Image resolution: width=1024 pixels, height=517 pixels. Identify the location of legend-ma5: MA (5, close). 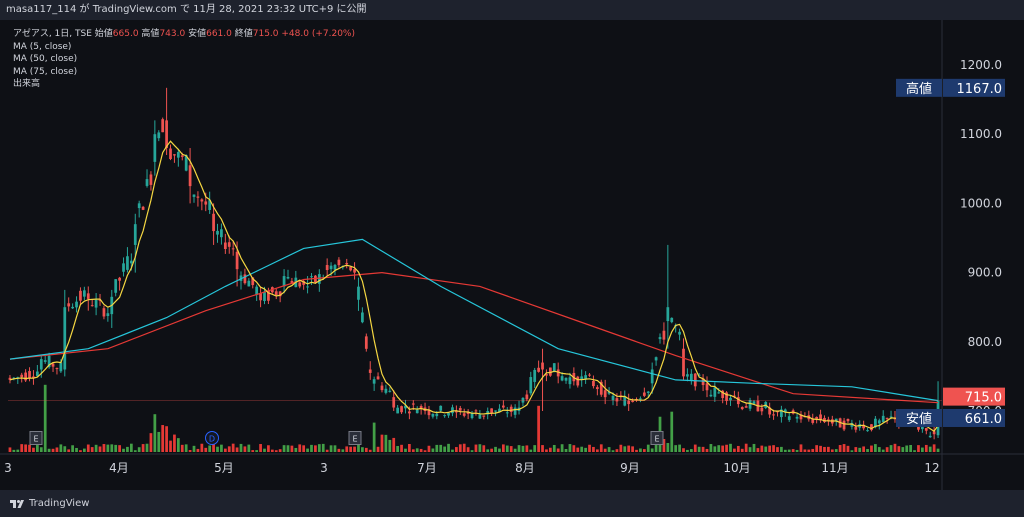
(42, 46).